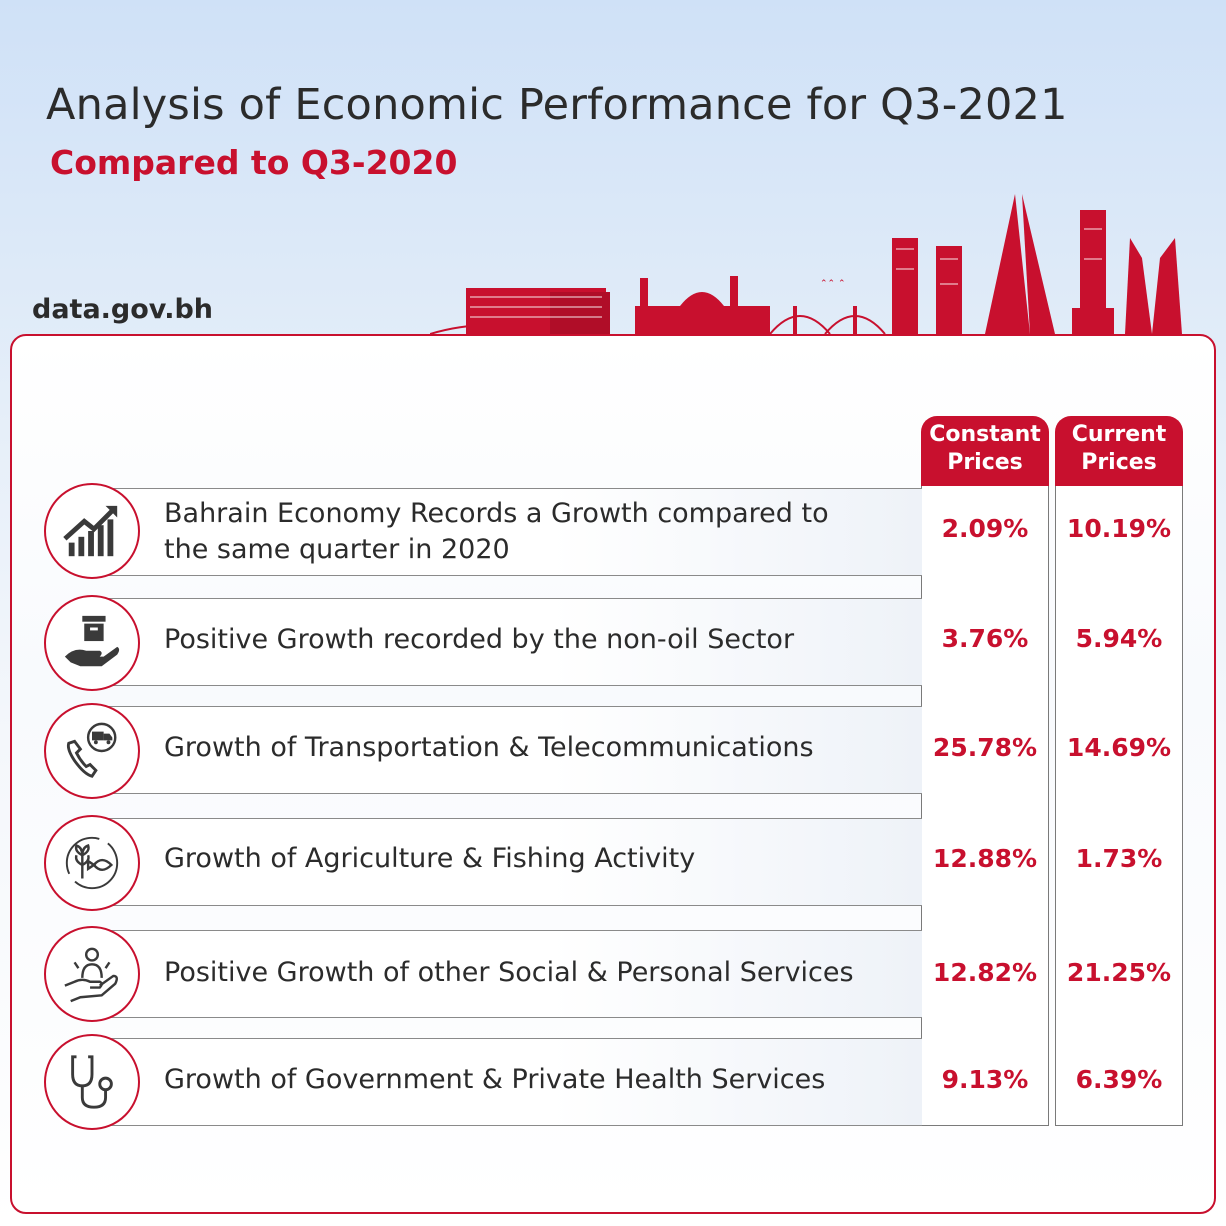  I want to click on constant-price-value: 9.13%, so click(985, 1079).